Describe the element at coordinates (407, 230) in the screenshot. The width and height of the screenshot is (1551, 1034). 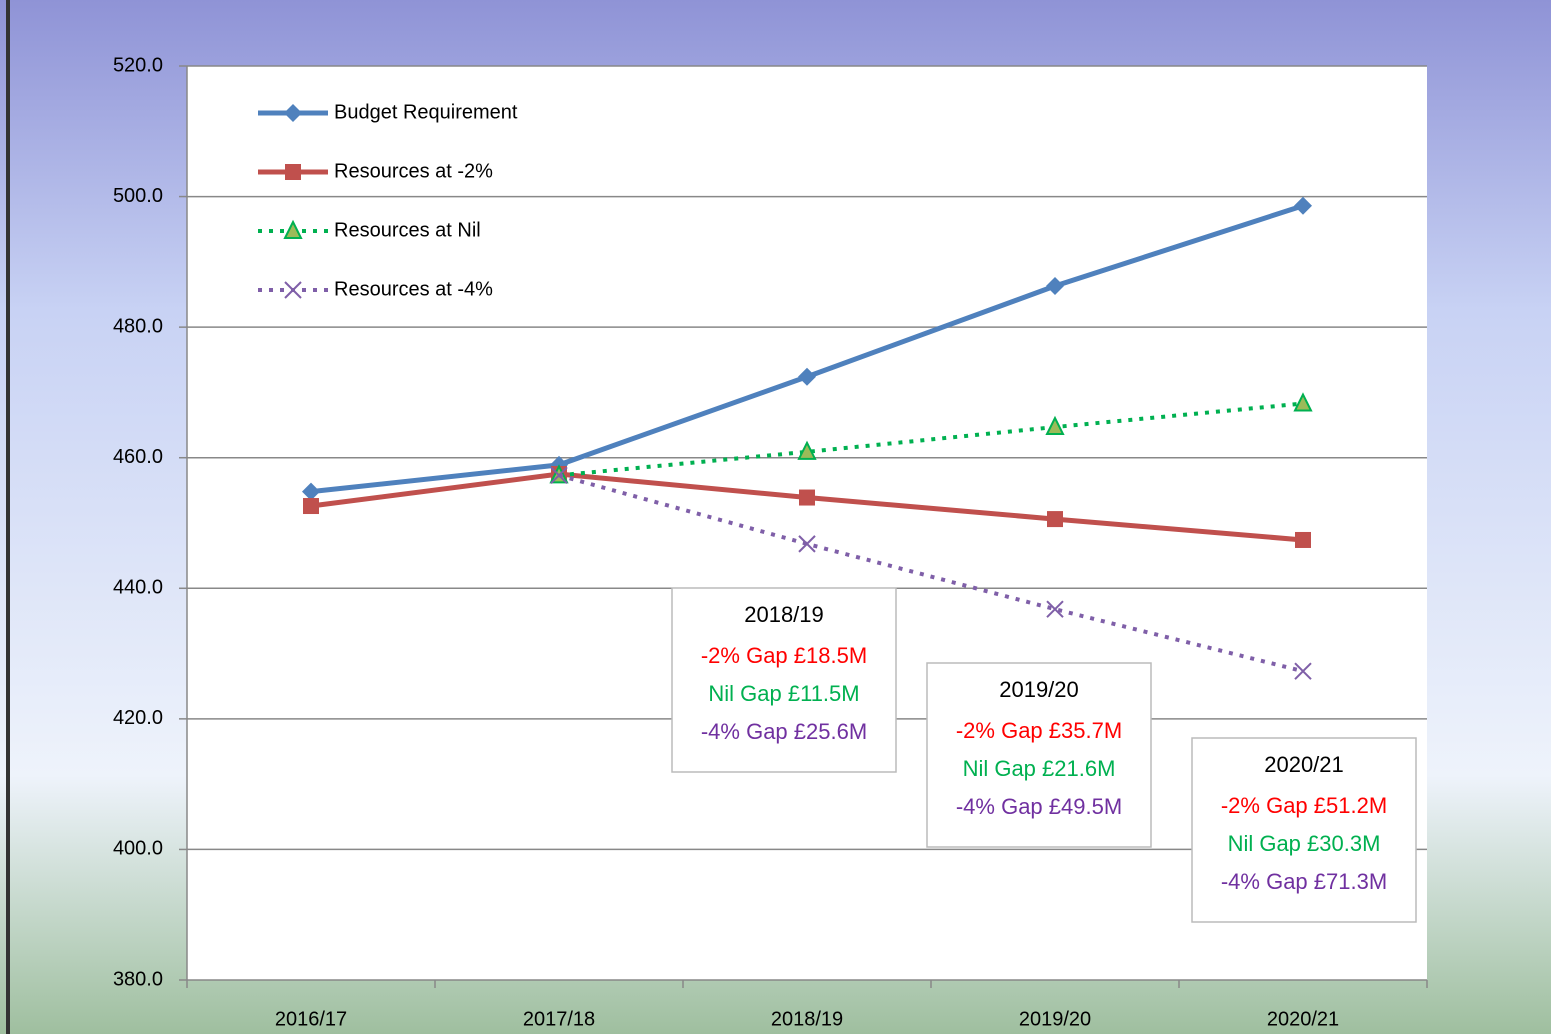
I see `legend-label: Resources at Nil` at that location.